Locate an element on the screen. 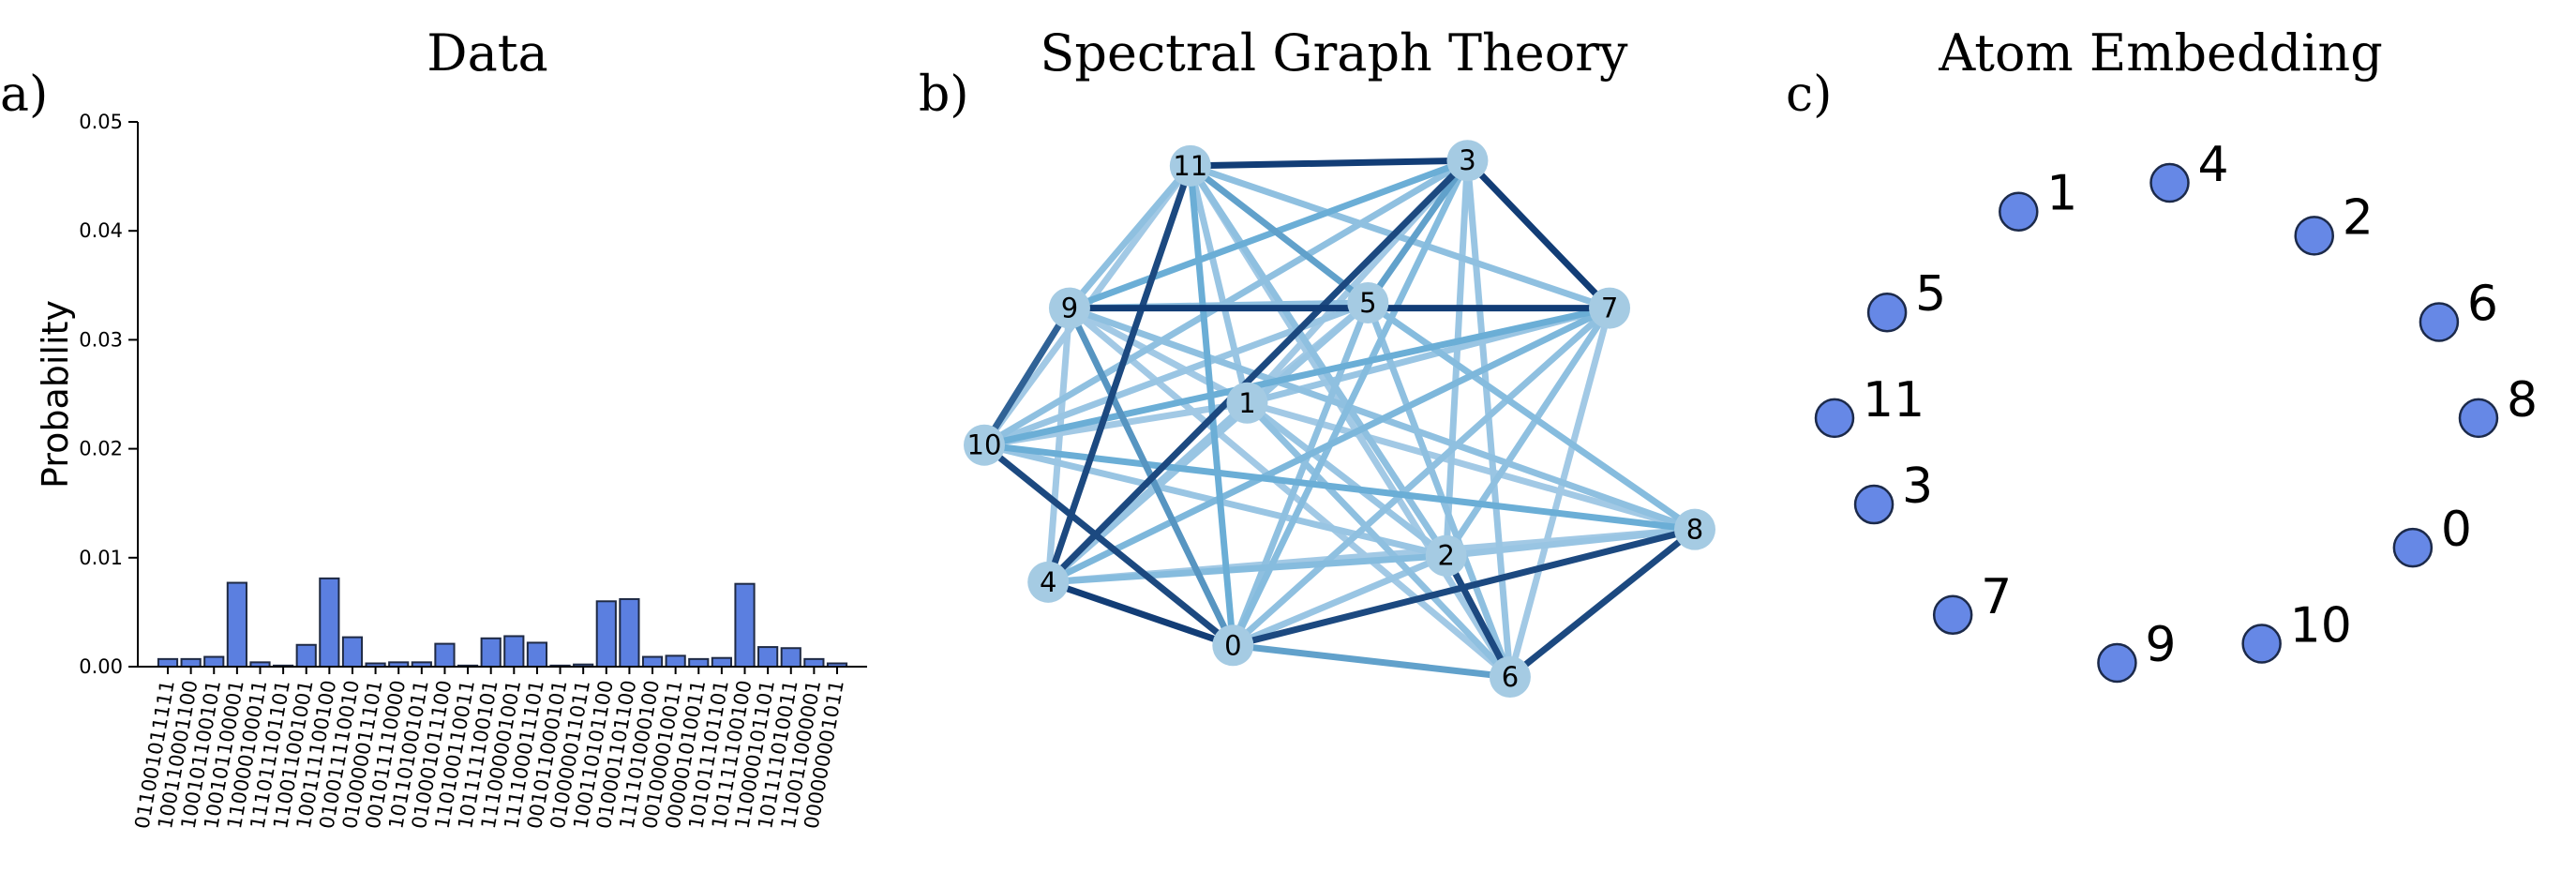 This screenshot has width=2576, height=872. graph-node-label: 7 is located at coordinates (1609, 308).